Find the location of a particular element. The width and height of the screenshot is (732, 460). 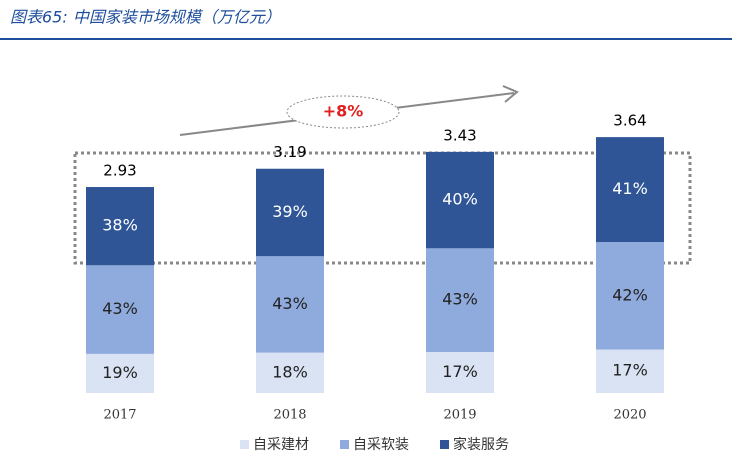

total-label: 3.19 is located at coordinates (289, 152).